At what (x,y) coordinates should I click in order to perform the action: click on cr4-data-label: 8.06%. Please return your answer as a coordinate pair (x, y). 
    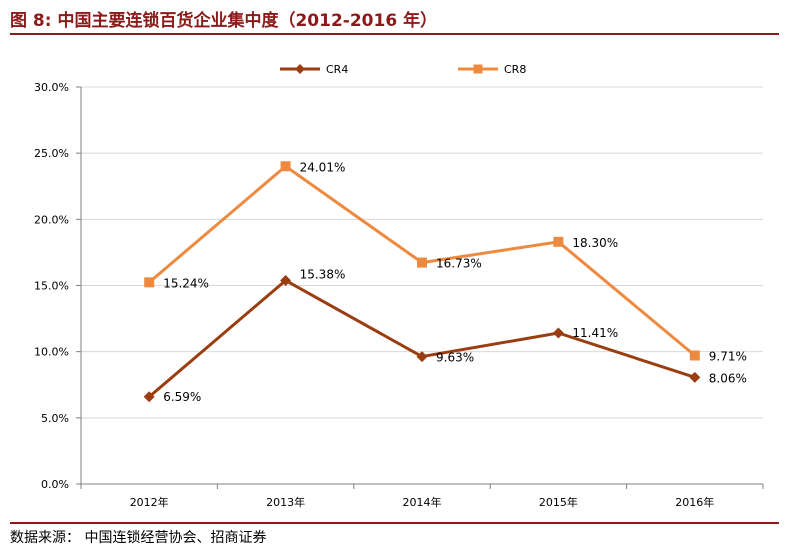
    Looking at the image, I should click on (728, 378).